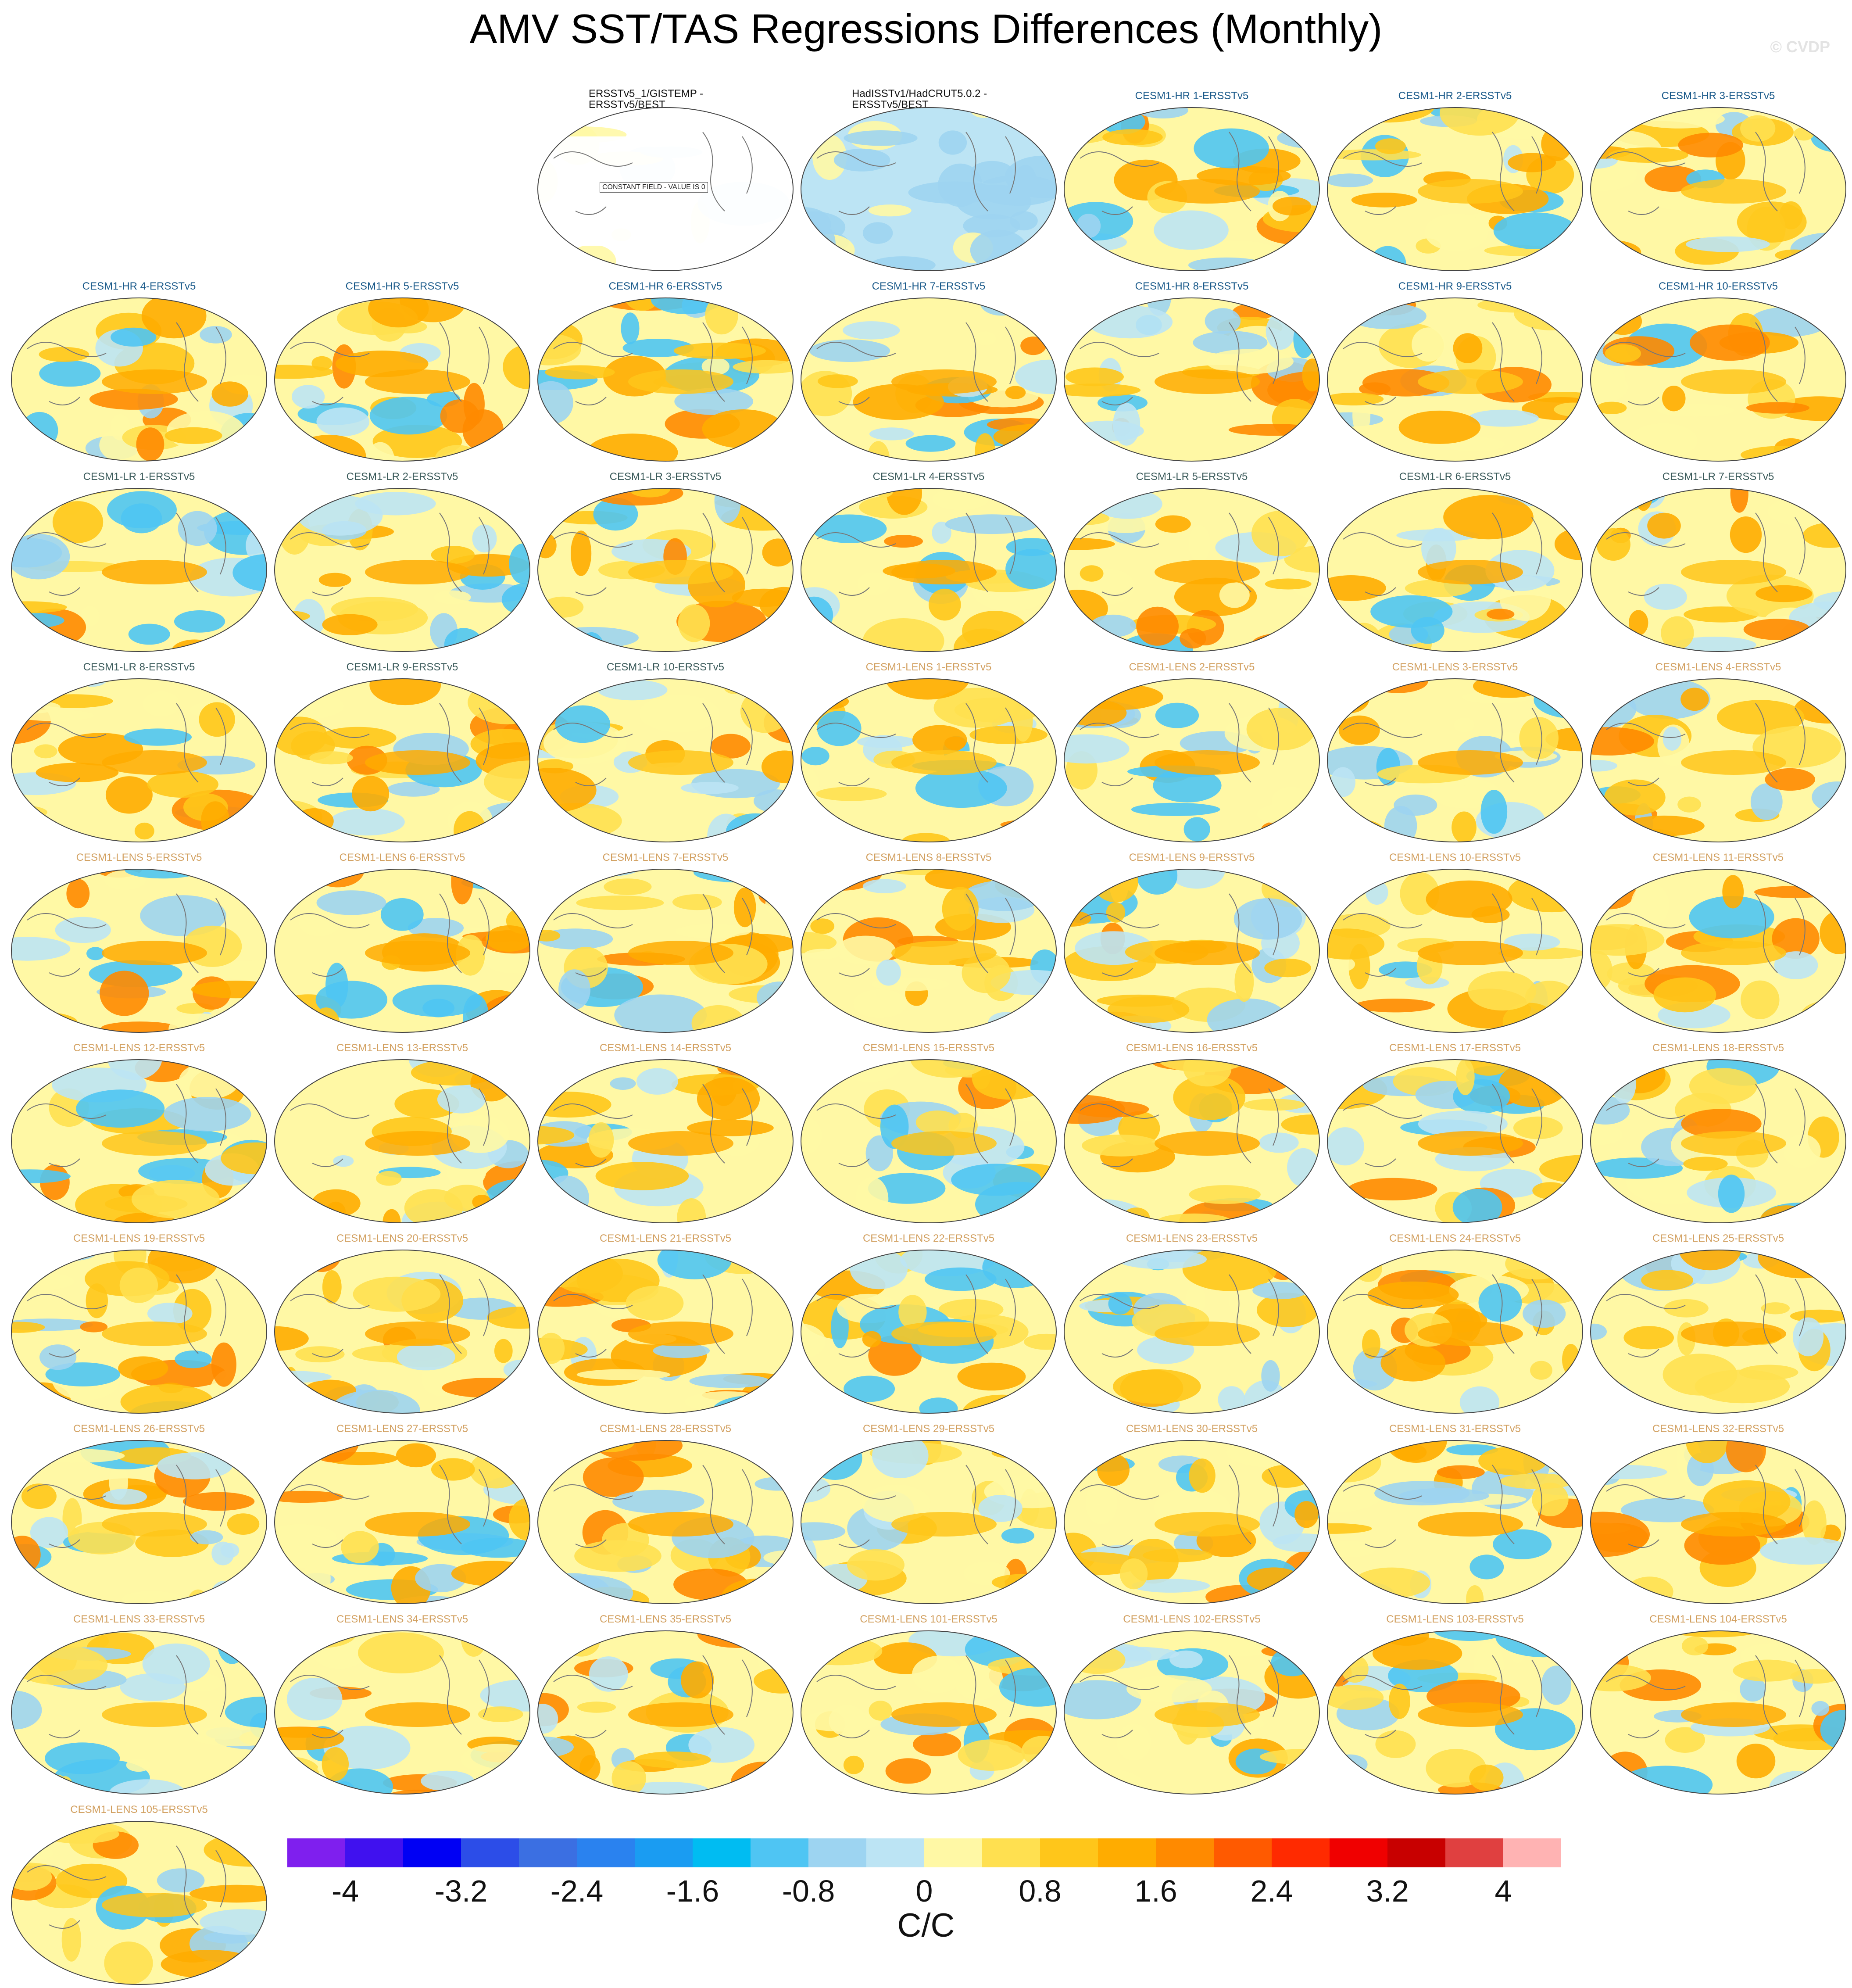 The height and width of the screenshot is (1988, 1852). I want to click on panel-label: CESM1-LENS 11-ERSSTv5, so click(1718, 857).